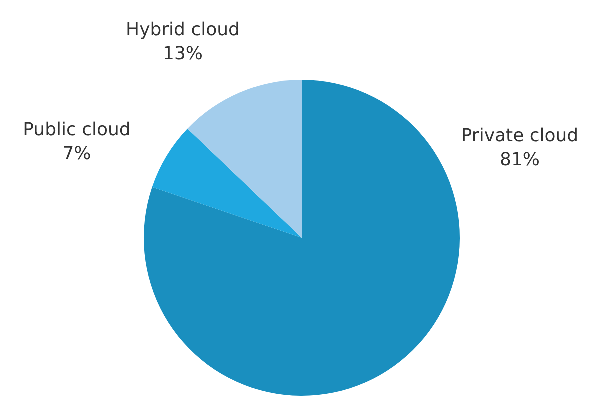 The image size is (595, 403). Describe the element at coordinates (77, 154) in the screenshot. I see `data-label: 7%` at that location.